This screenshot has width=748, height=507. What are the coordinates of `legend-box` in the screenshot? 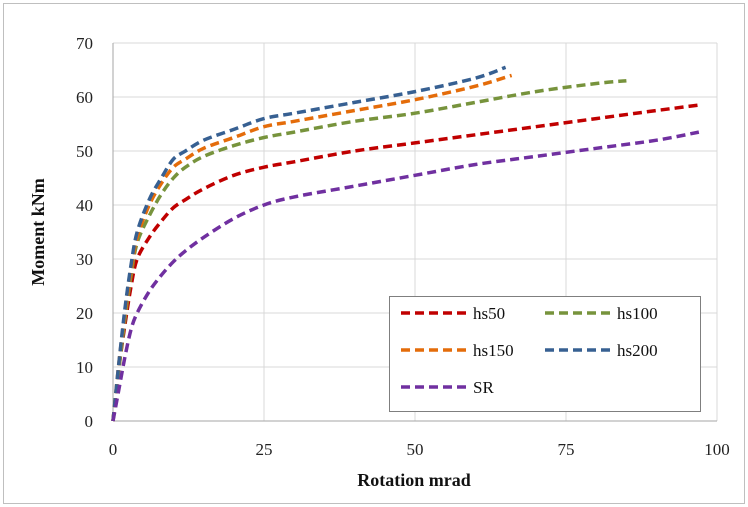 It's located at (545, 354).